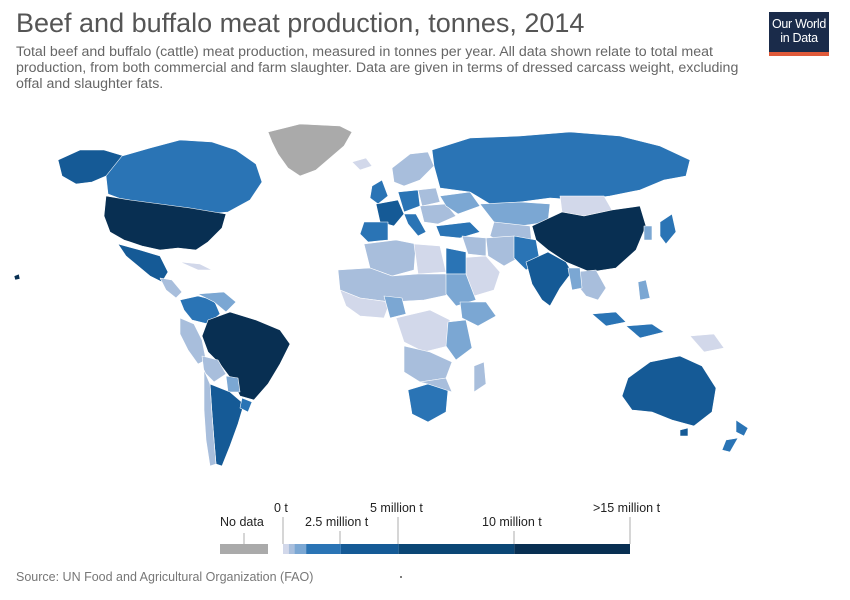 This screenshot has height=600, width=850. Describe the element at coordinates (246, 405) in the screenshot. I see `region-uruguay` at that location.